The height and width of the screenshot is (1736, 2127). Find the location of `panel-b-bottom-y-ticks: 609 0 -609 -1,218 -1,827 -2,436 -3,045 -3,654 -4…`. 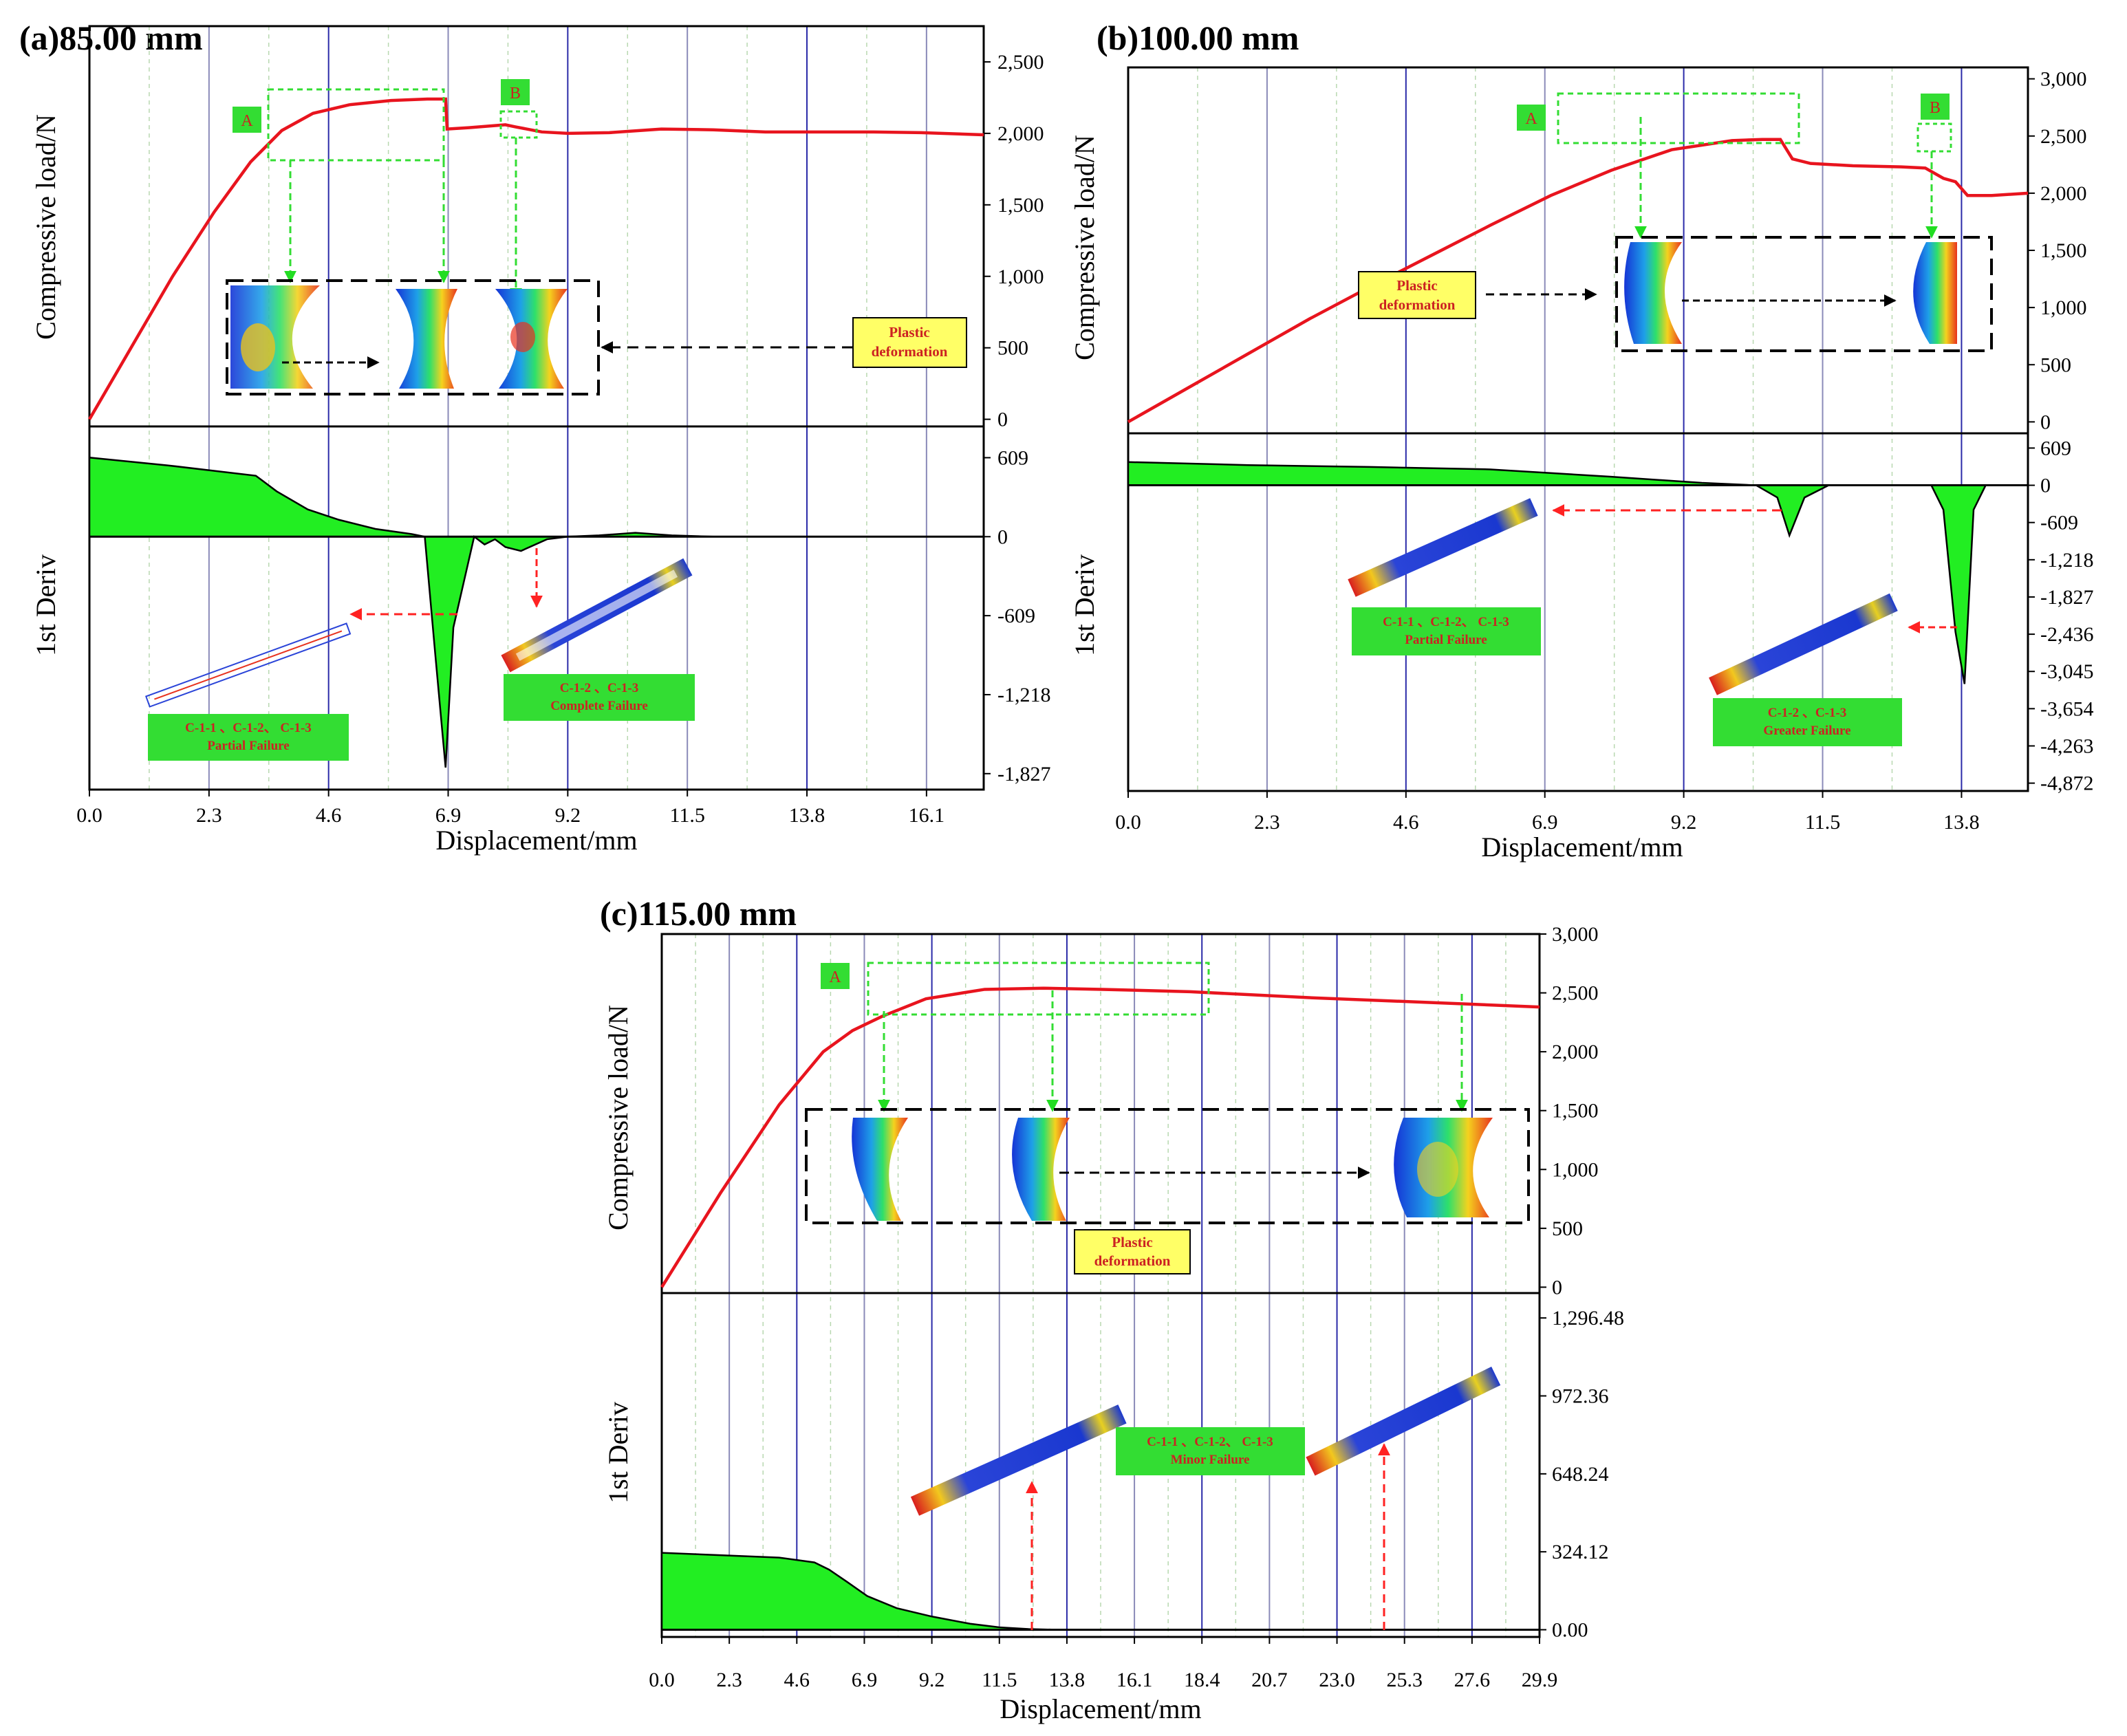

panel-b-bottom-y-ticks: 609 0 -609 -1,218 -1,827 -2,436 -3,045 -3,654 -4… is located at coordinates (2061, 616).